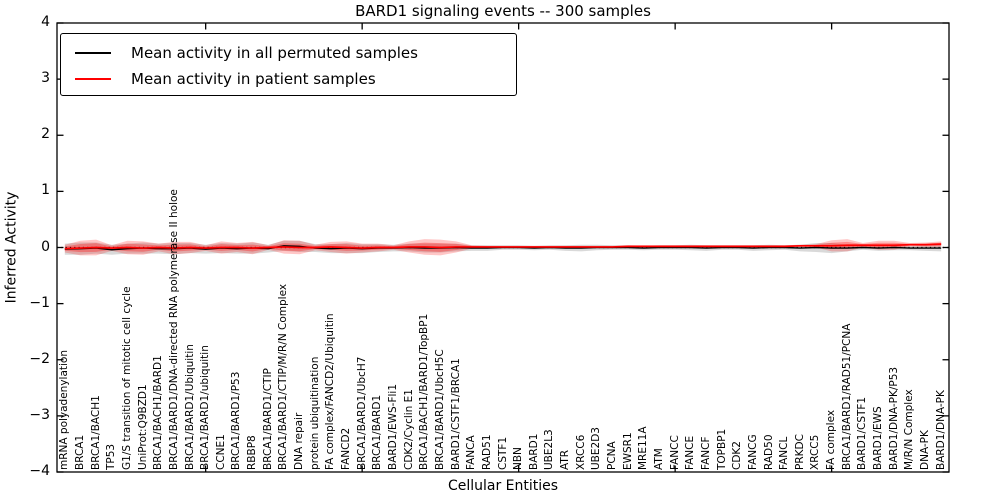  Describe the element at coordinates (39, 358) in the screenshot. I see `y-tick-label: −2` at that location.